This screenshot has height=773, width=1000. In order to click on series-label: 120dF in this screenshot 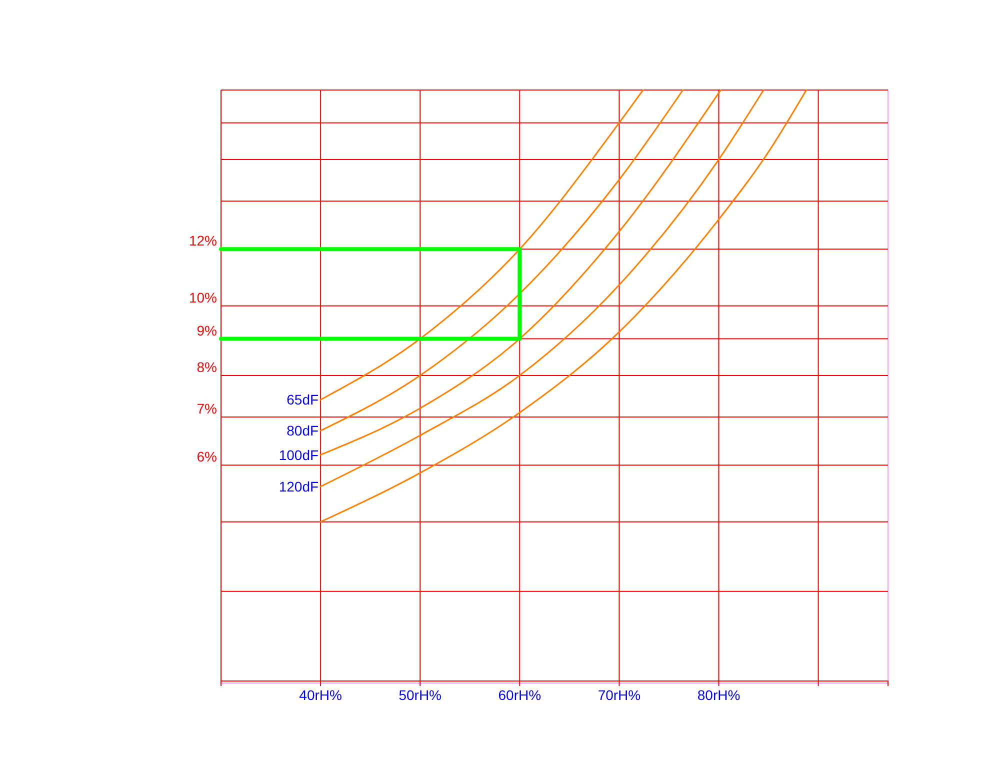, I will do `click(298, 486)`.